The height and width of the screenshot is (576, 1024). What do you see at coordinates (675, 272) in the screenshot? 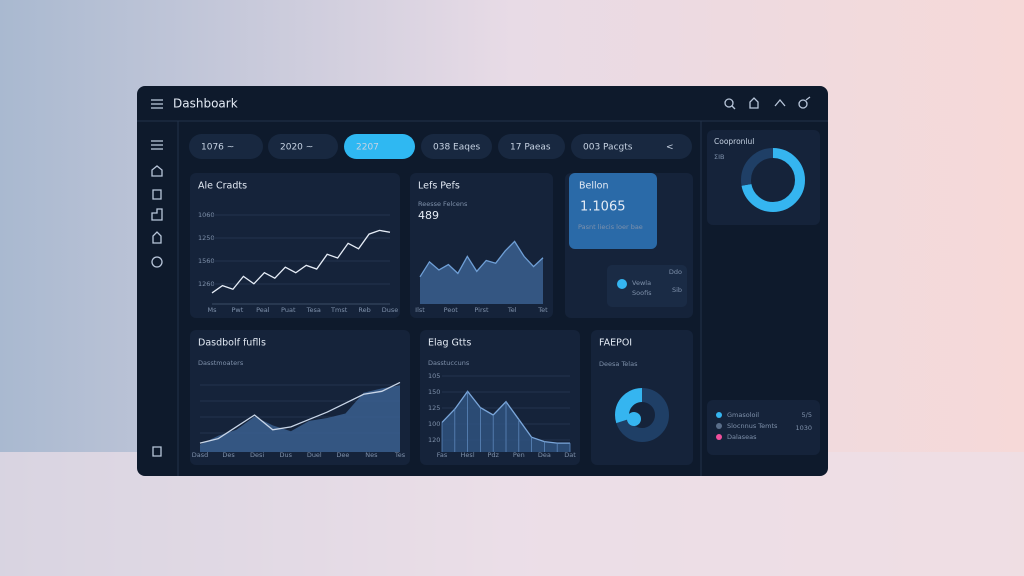
I see `legend-value: Ddo` at bounding box center [675, 272].